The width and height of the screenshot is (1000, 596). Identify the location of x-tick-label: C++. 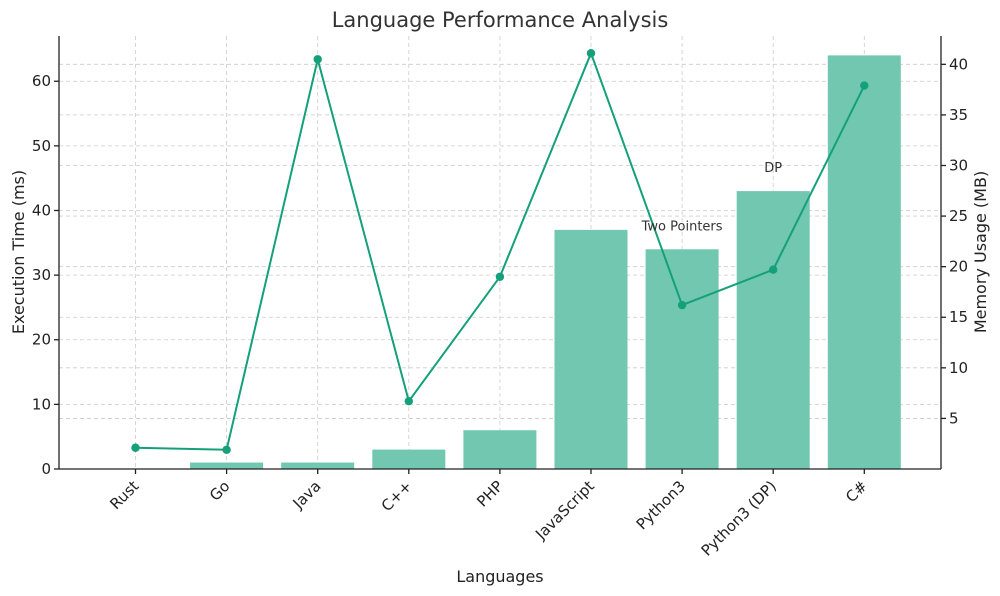
(397, 496).